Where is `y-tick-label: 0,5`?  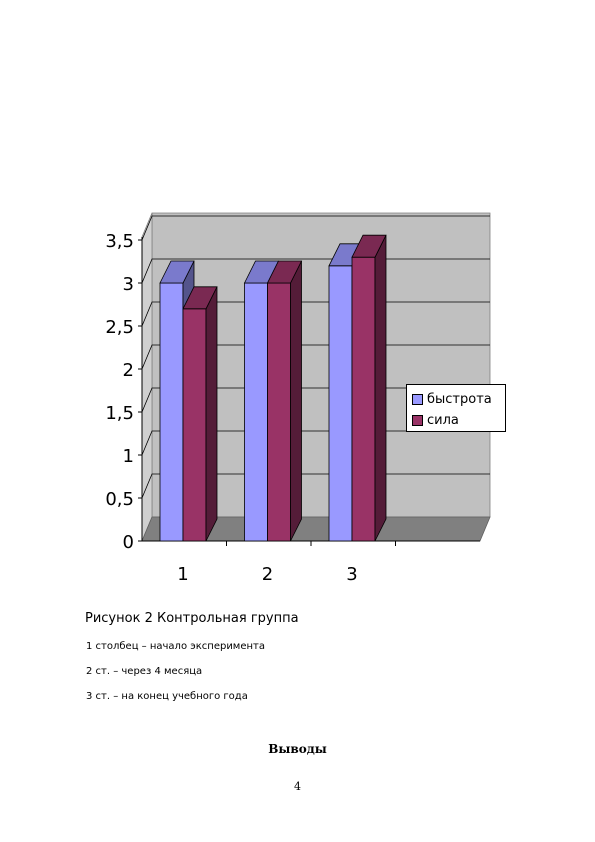 y-tick-label: 0,5 is located at coordinates (119, 499).